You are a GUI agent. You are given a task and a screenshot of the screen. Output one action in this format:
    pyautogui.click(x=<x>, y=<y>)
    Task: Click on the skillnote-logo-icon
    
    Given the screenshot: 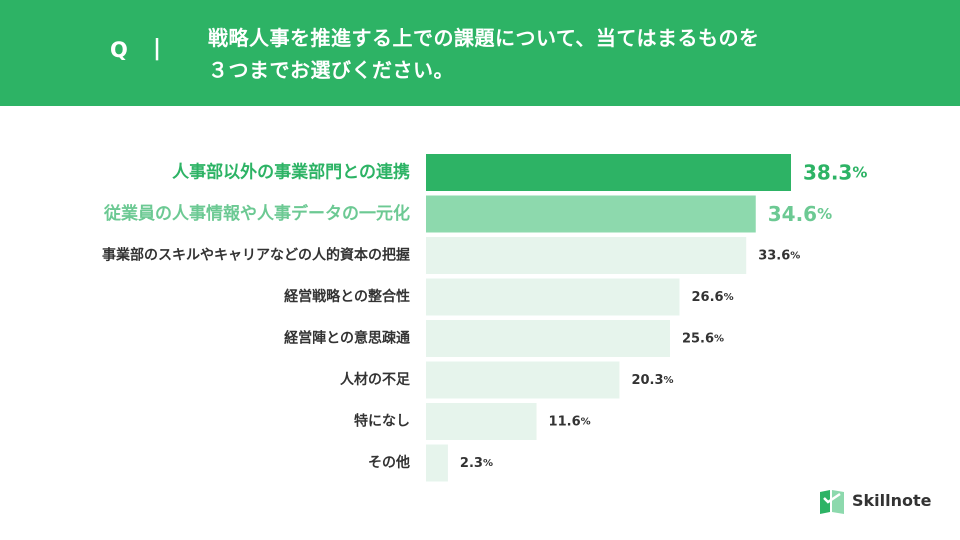 What is the action you would take?
    pyautogui.click(x=832, y=502)
    